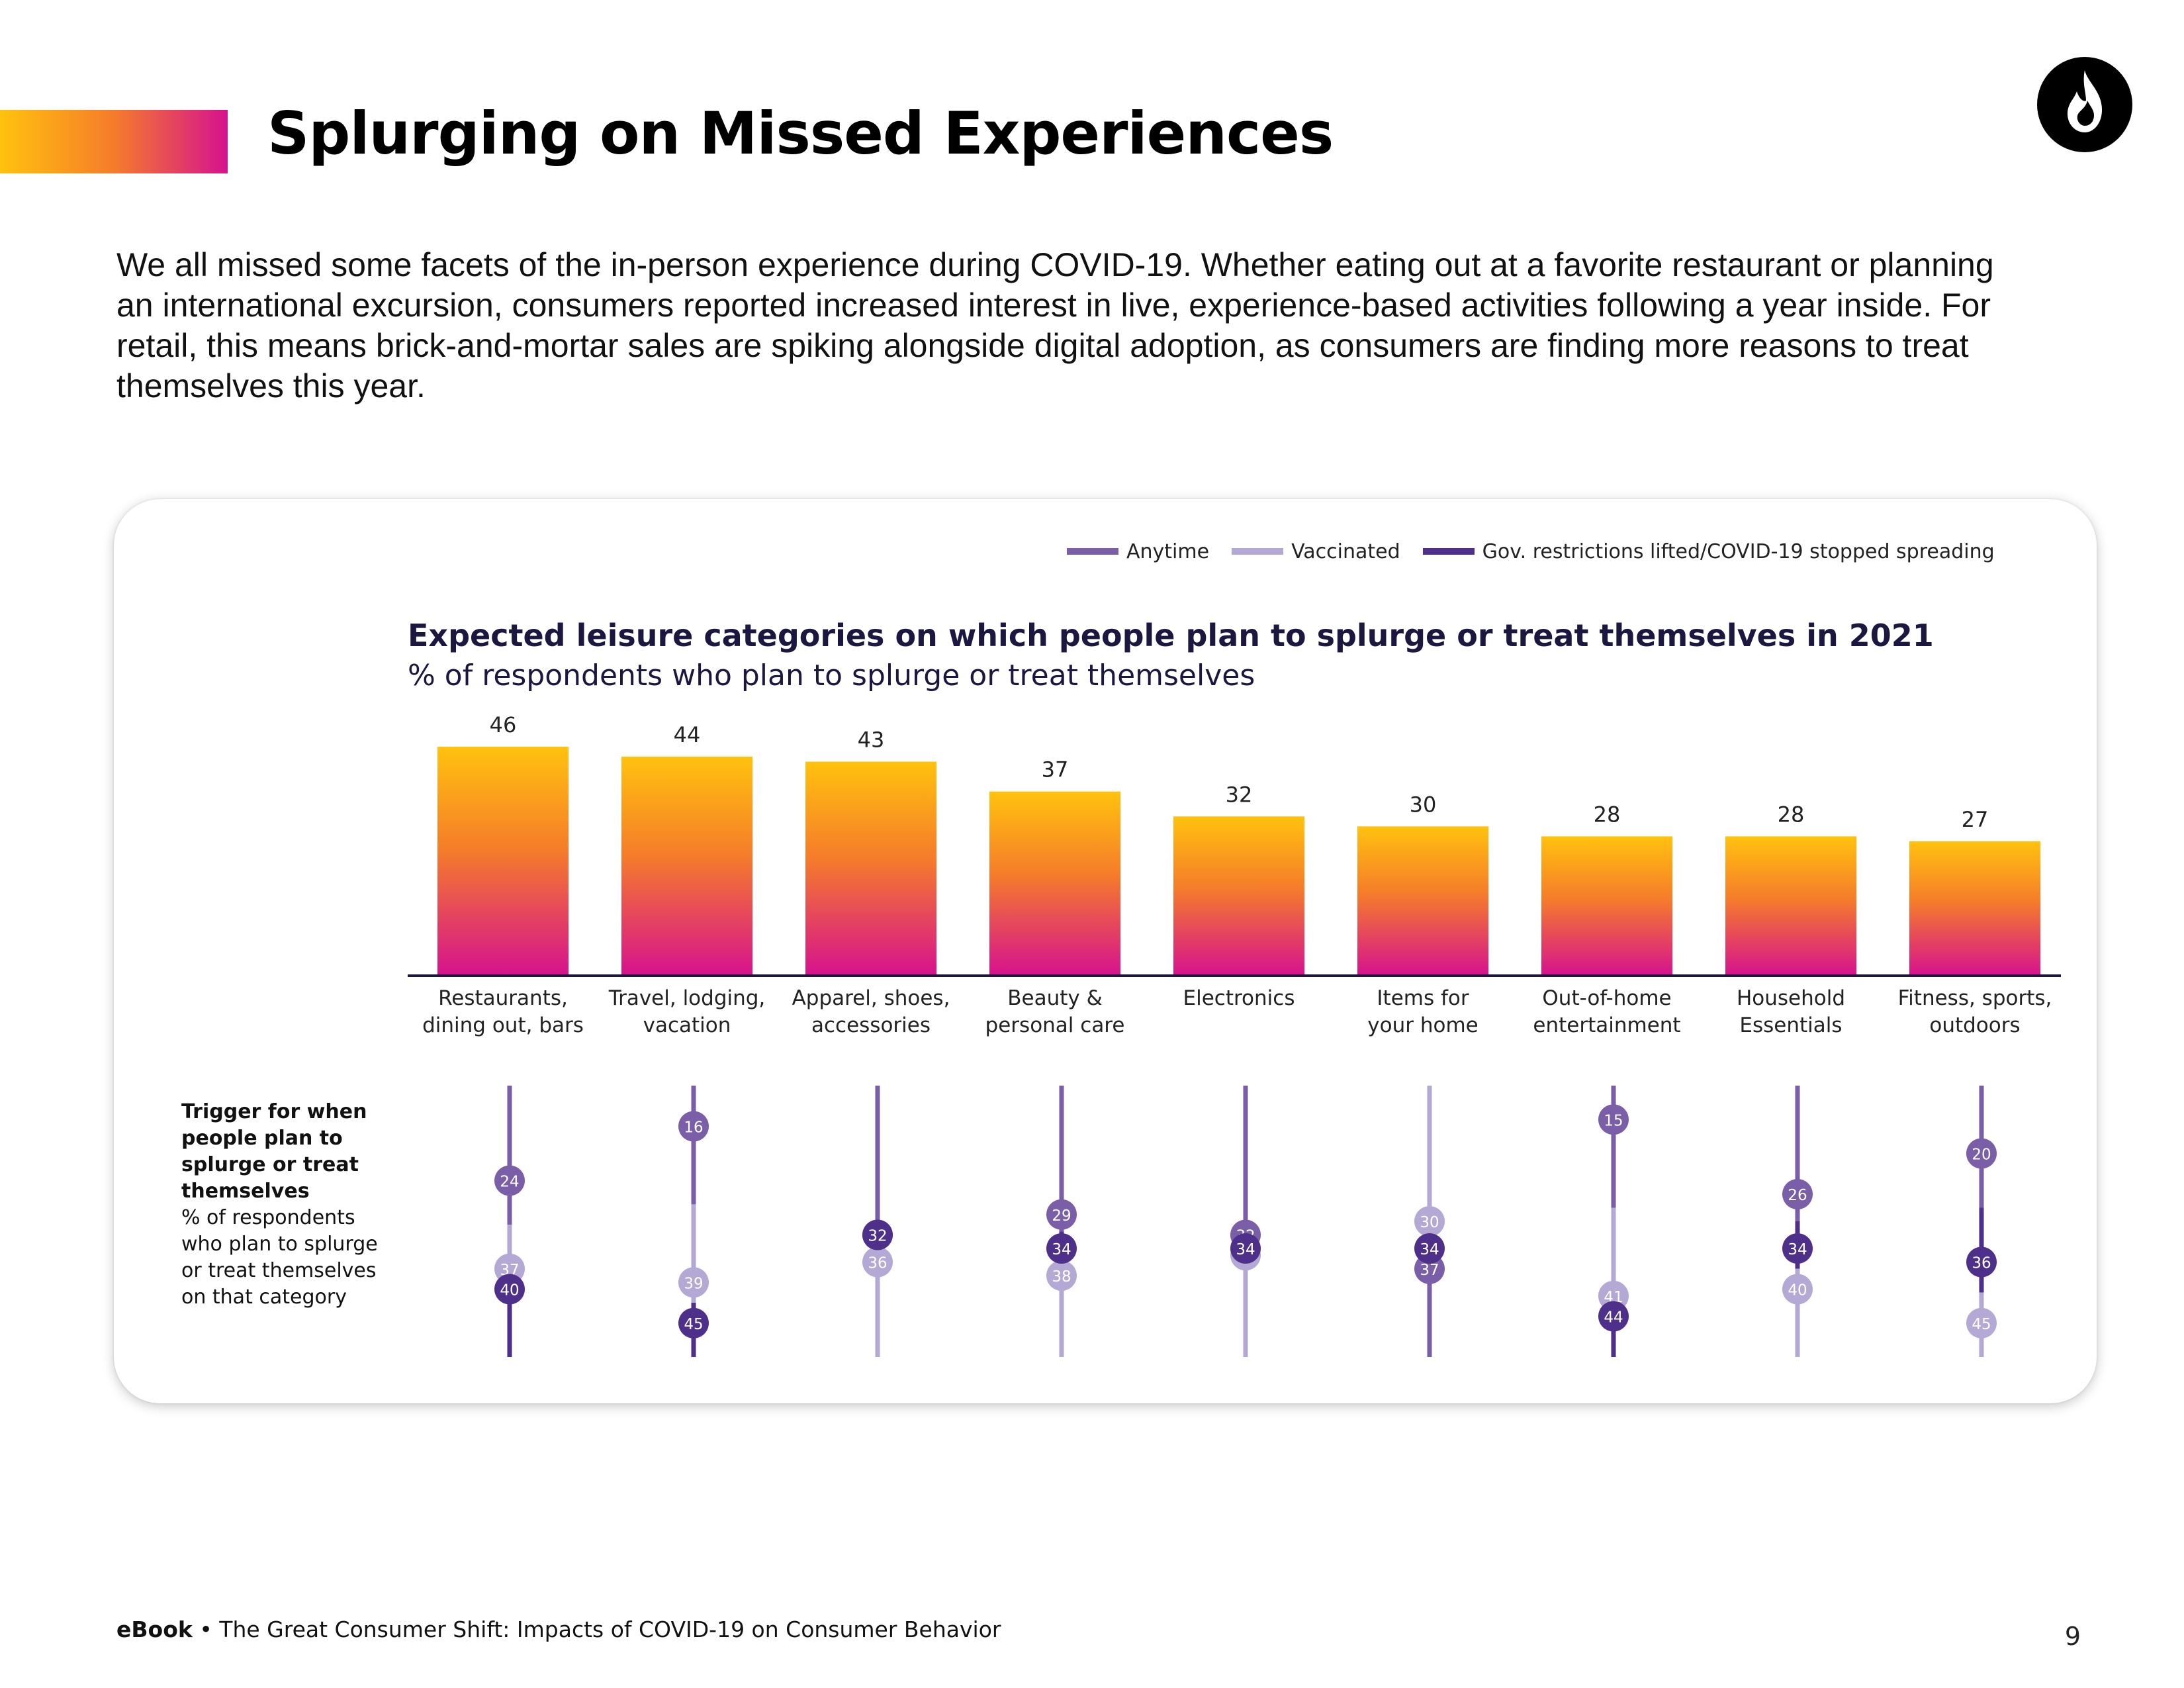 Image resolution: width=2184 pixels, height=1688 pixels. I want to click on trigger-dot-value: 40, so click(1797, 1290).